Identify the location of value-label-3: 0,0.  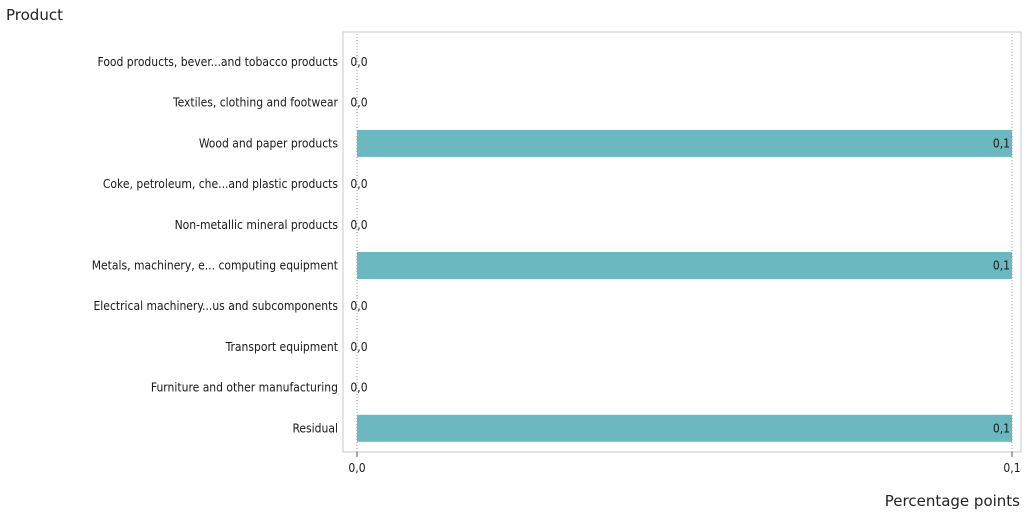
(358, 184).